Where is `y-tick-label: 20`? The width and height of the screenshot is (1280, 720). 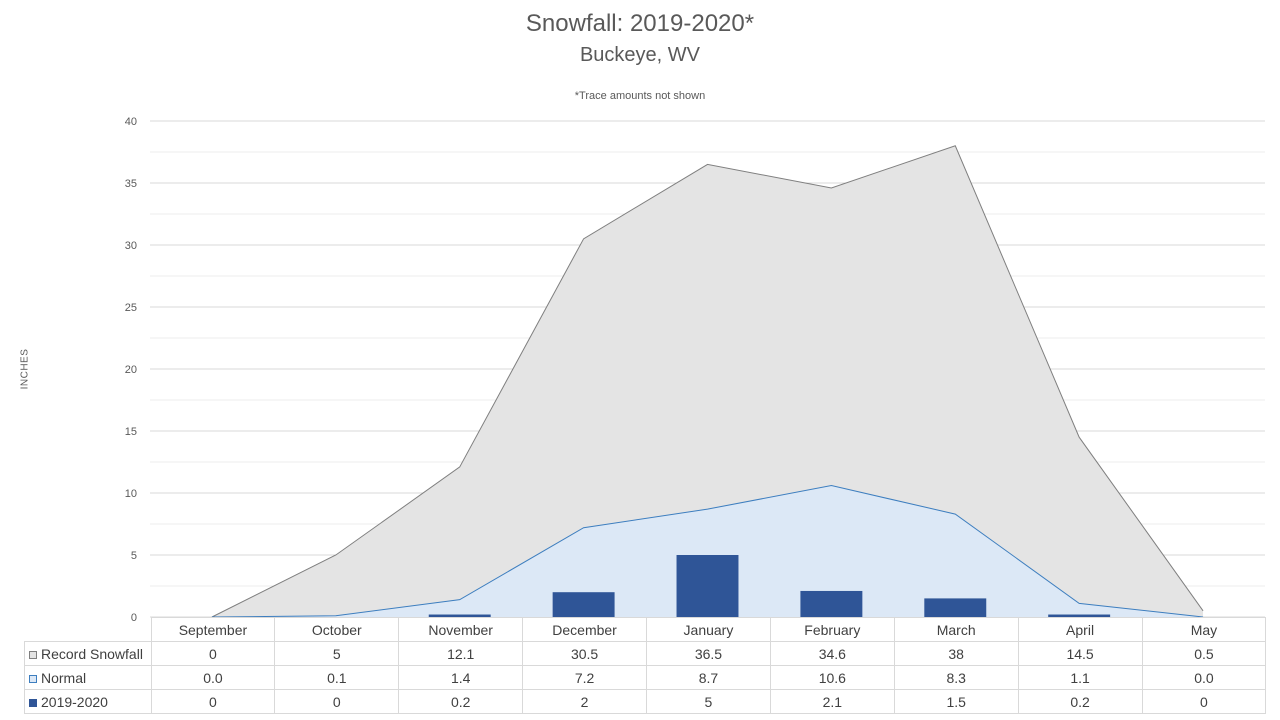 y-tick-label: 20 is located at coordinates (131, 370).